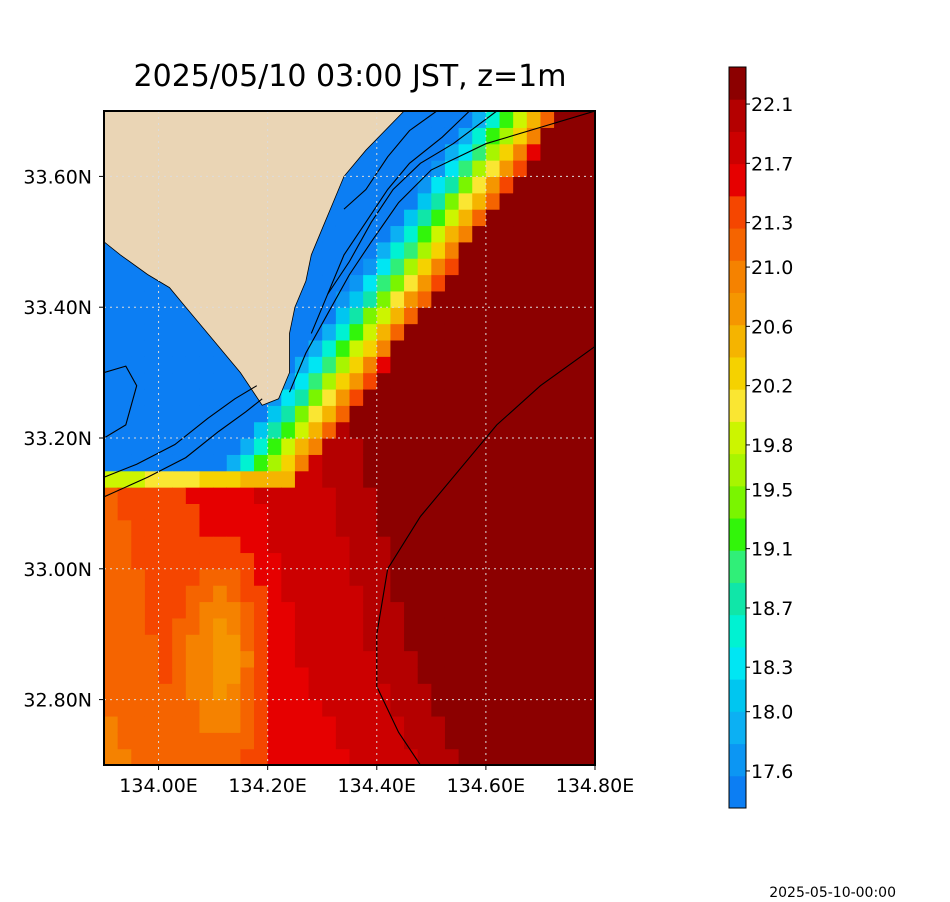 The image size is (950, 902). What do you see at coordinates (772, 713) in the screenshot?
I see `colorbar-tick-label: 18.0` at bounding box center [772, 713].